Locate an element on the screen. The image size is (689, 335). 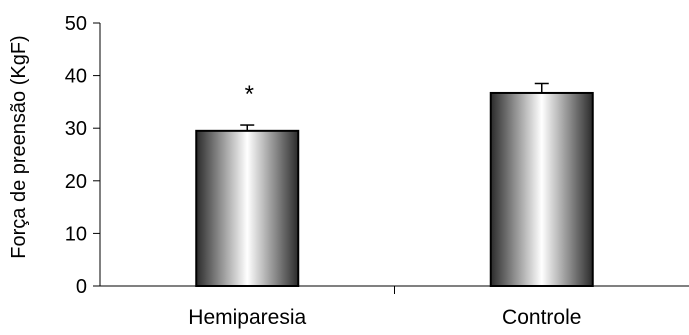
y-tick-label: 30 is located at coordinates (76, 129).